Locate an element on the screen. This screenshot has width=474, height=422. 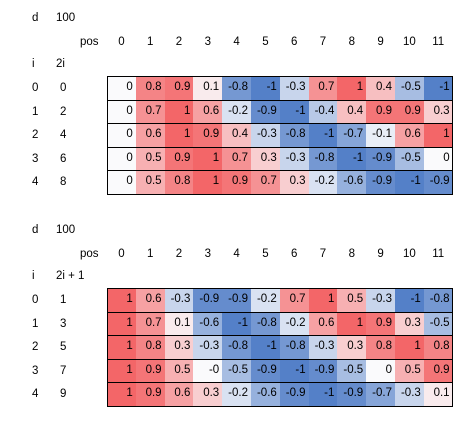
k-label: 2i is located at coordinates (60, 64).